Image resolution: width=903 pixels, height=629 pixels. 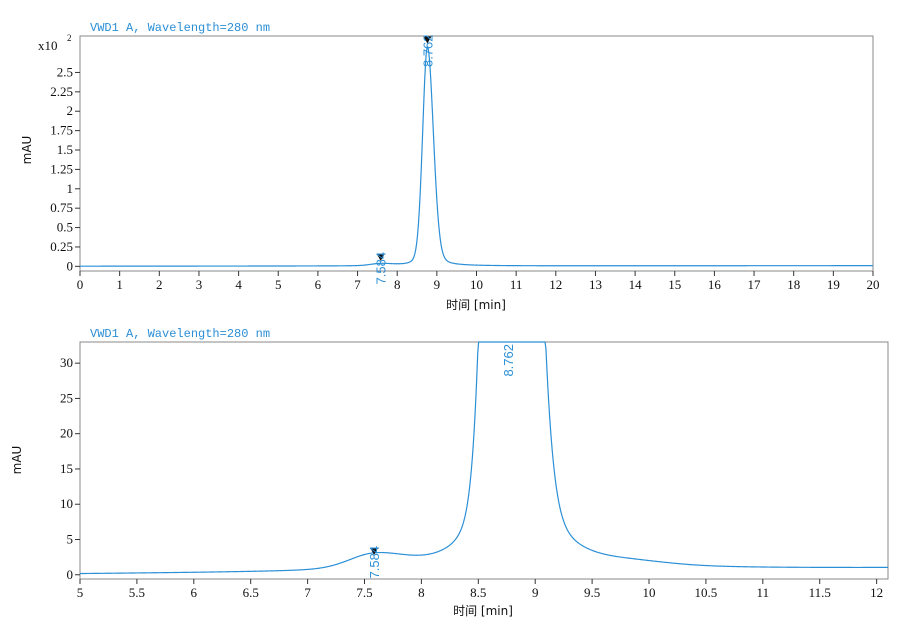 I want to click on x-ticks-top: 0 1 2 3 4 5 6 7 8 9 10 11 12 13 14 15 16 17 18 19 20, so click(x=478, y=281).